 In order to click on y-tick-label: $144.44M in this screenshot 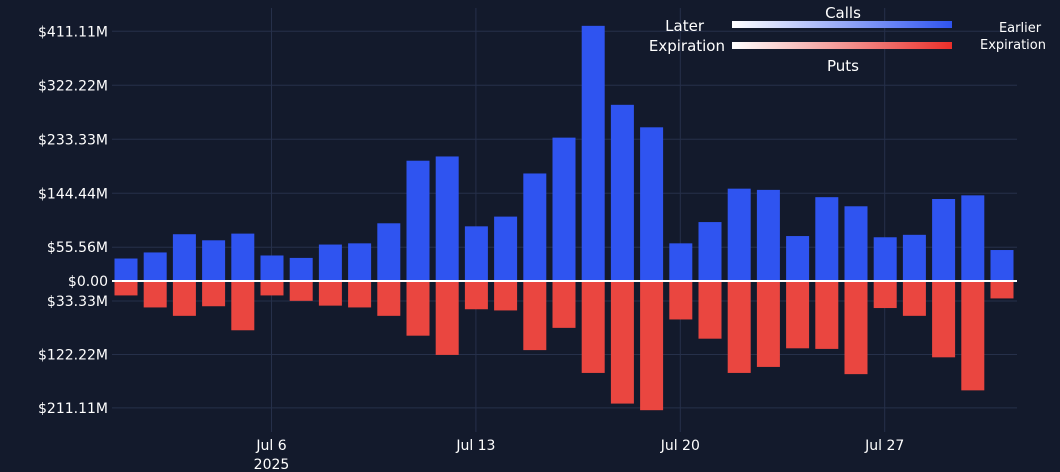, I will do `click(73, 194)`.